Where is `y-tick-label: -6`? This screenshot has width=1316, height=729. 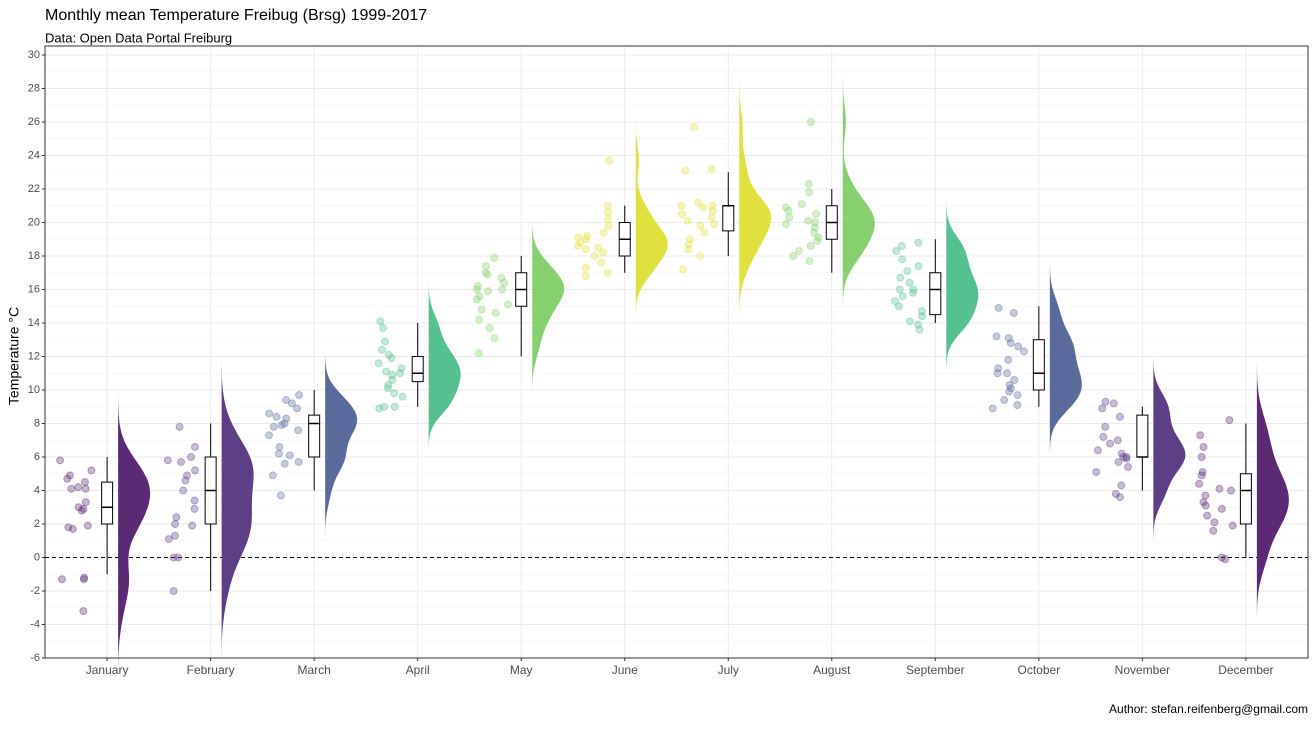 y-tick-label: -6 is located at coordinates (35, 658).